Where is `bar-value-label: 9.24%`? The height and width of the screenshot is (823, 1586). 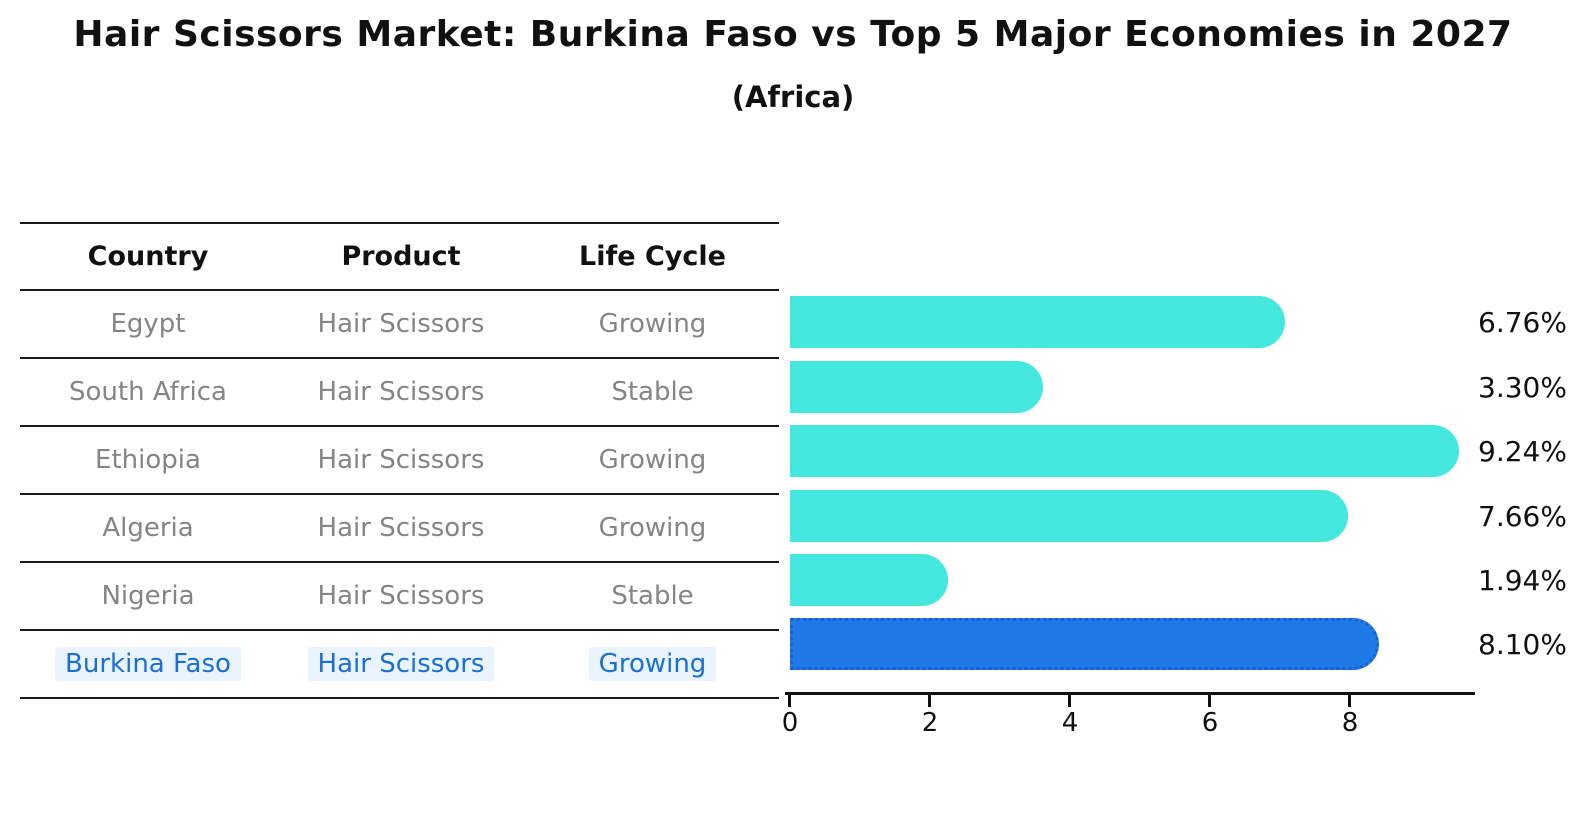 bar-value-label: 9.24% is located at coordinates (1522, 451).